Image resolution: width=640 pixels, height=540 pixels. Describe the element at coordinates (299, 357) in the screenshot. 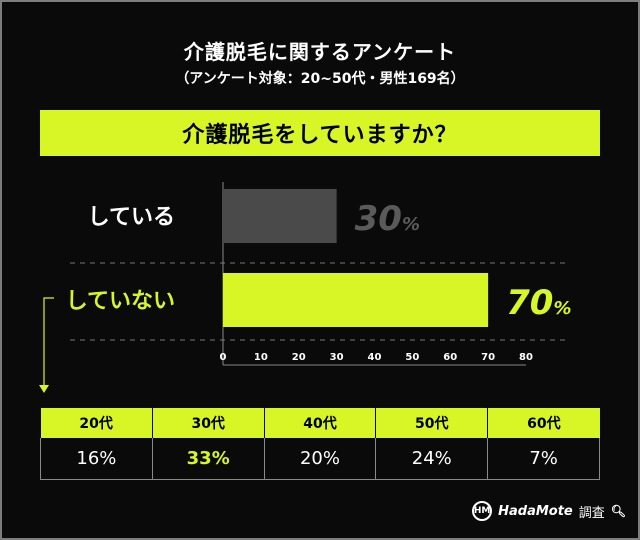

I see `x-tick-label: 20` at that location.